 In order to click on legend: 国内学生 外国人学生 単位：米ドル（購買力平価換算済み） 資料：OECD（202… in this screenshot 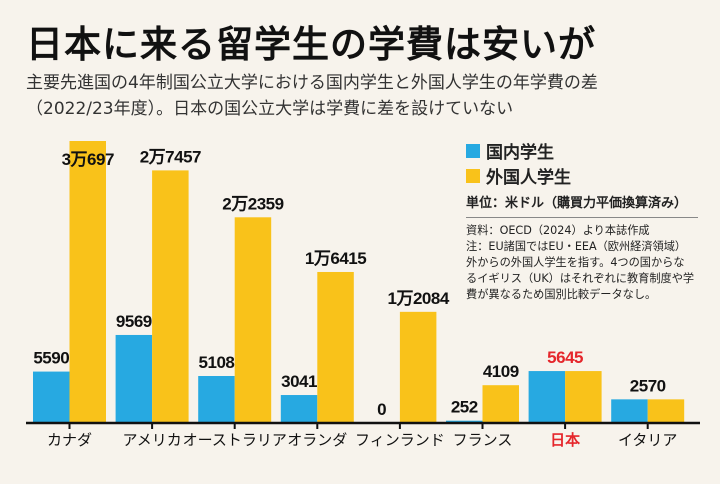, I will do `click(582, 220)`.